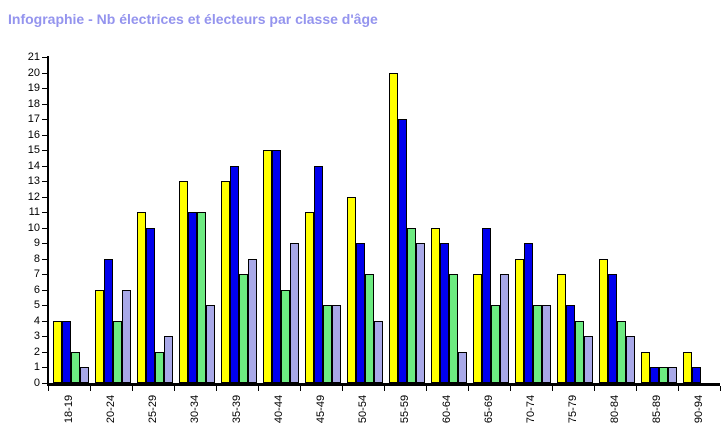  I want to click on bar-60-64-lavender, so click(462, 367).